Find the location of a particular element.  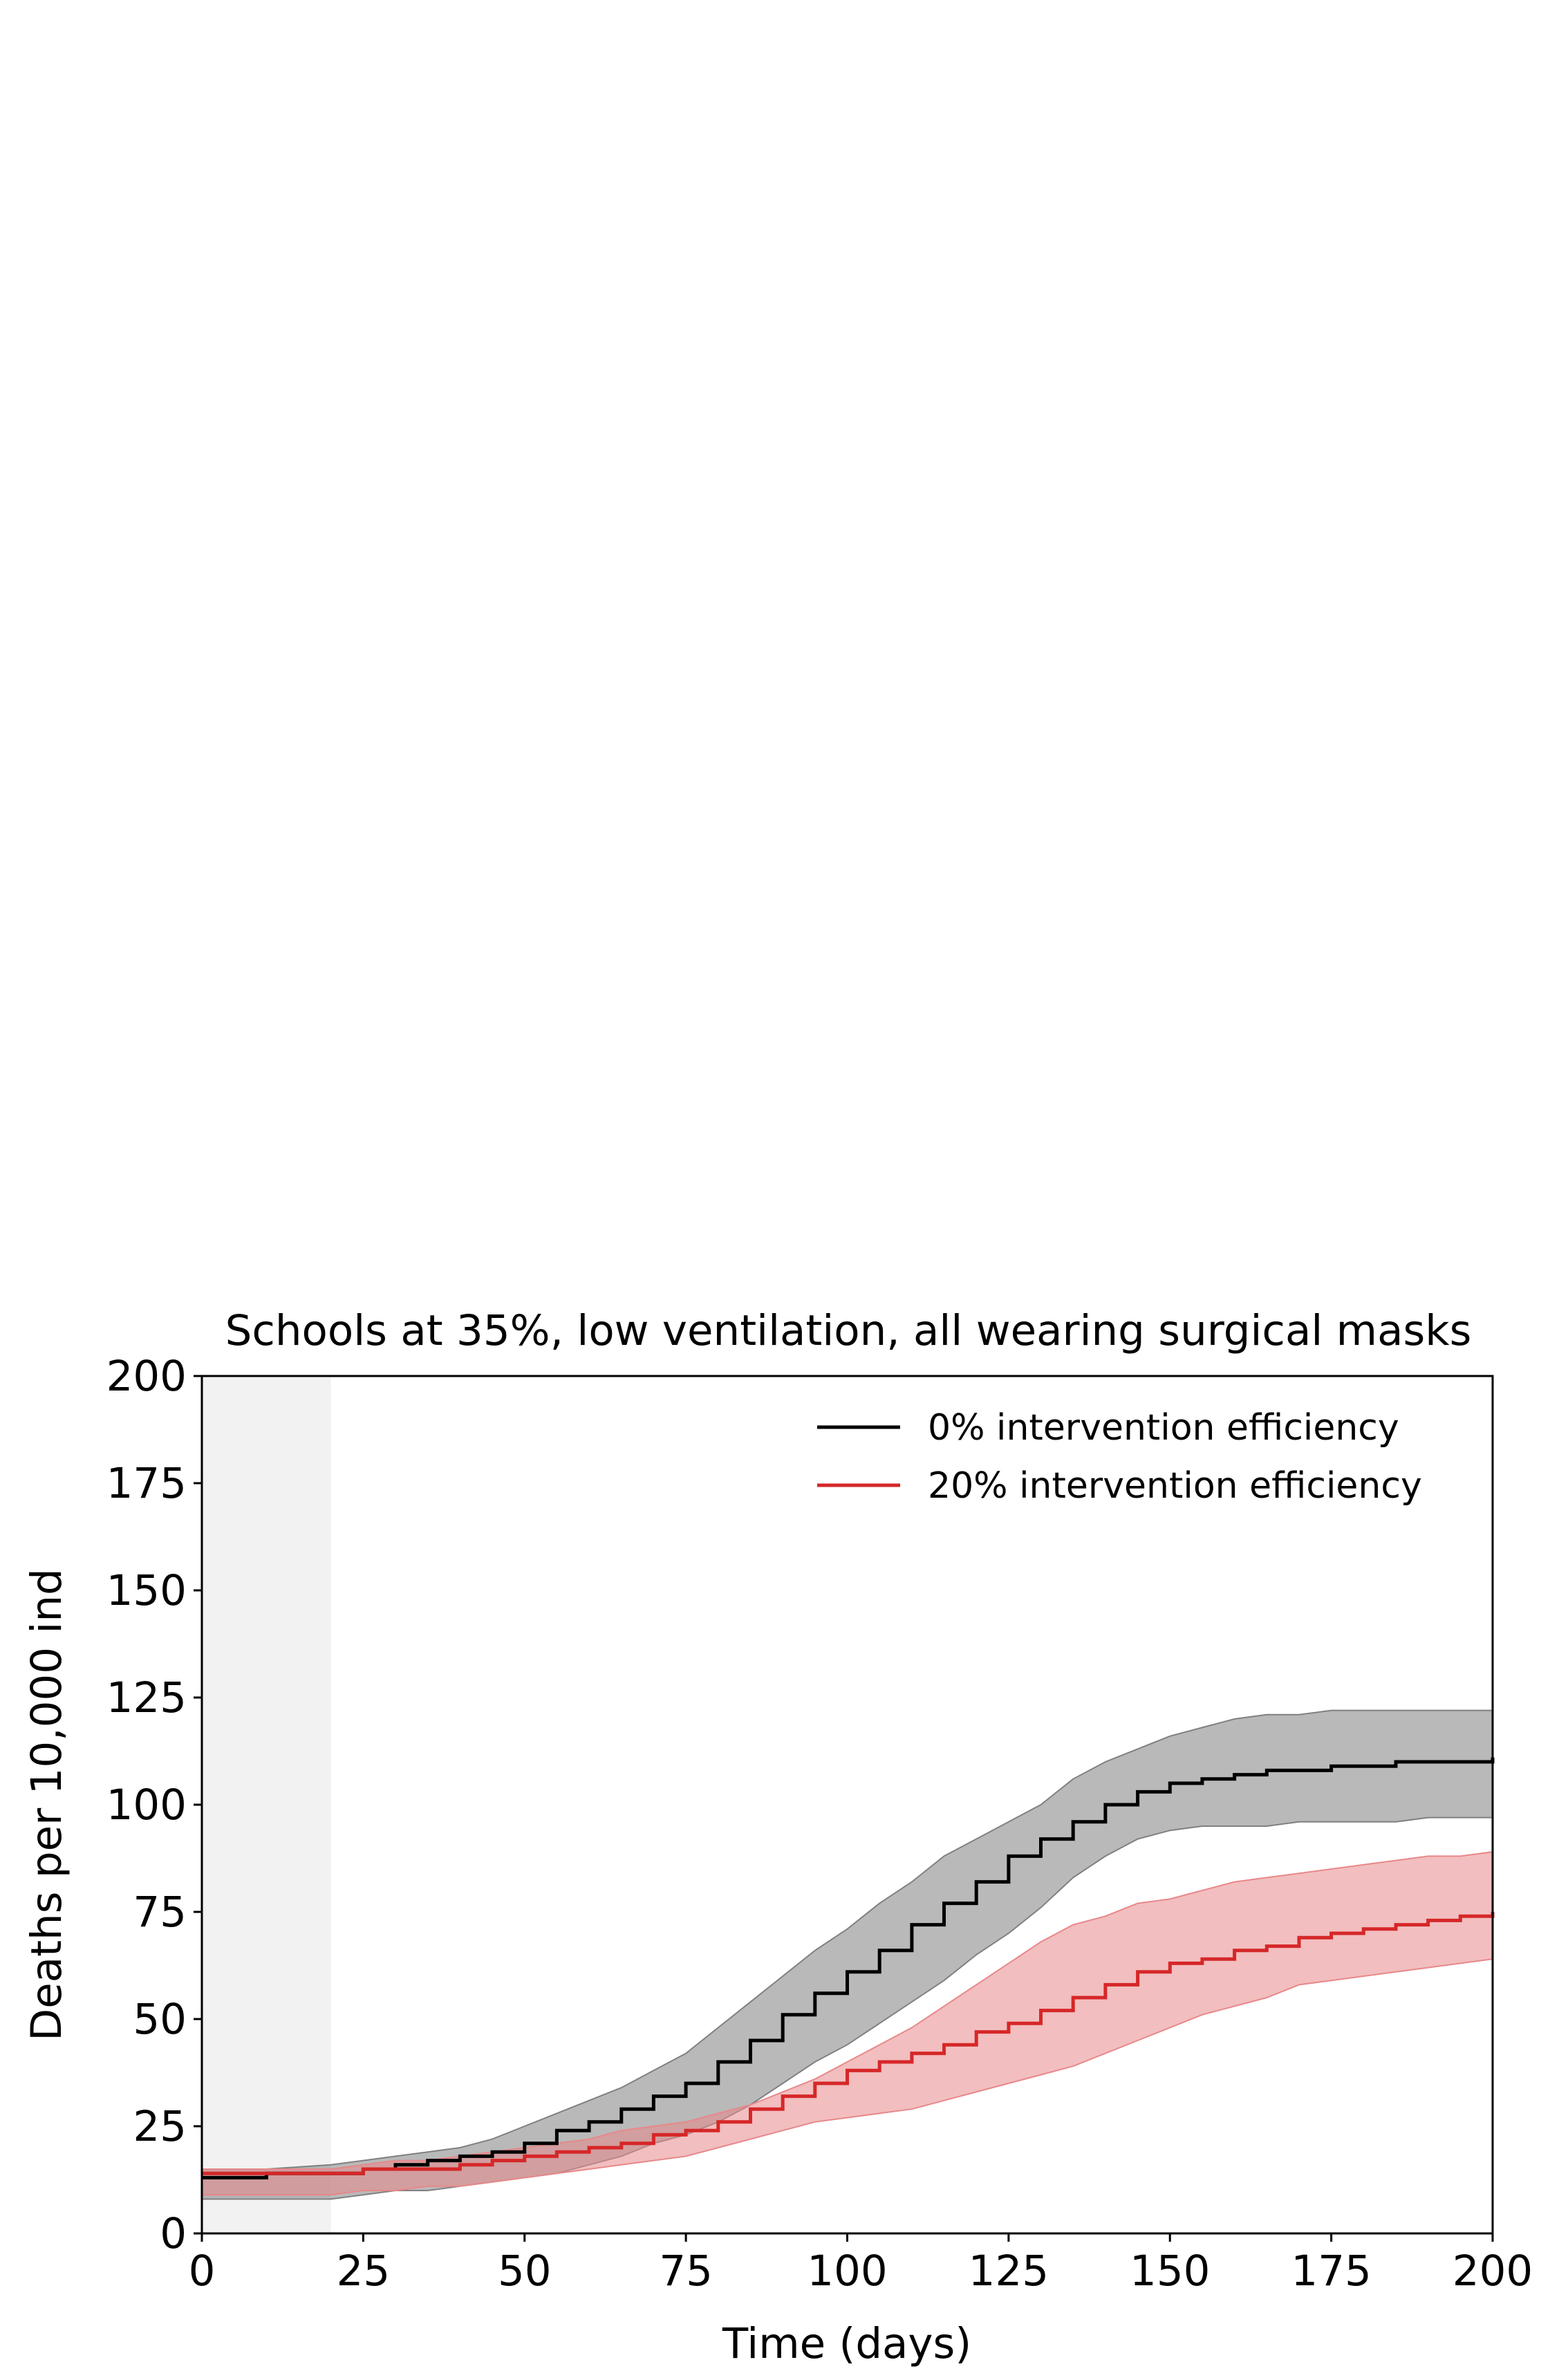

y-tick-label-125: 125 is located at coordinates (146, 1697).